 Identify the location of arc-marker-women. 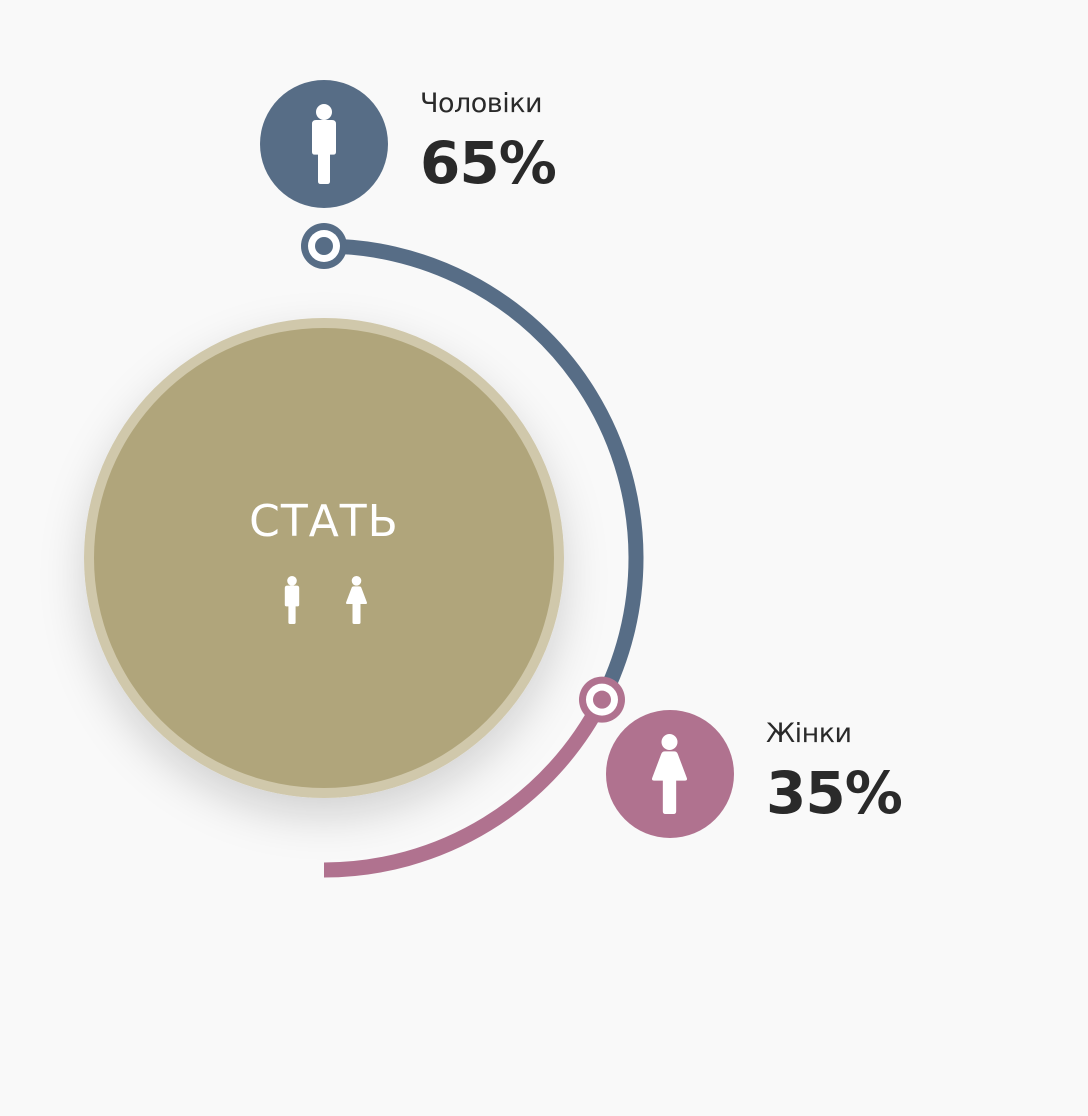
(601, 699).